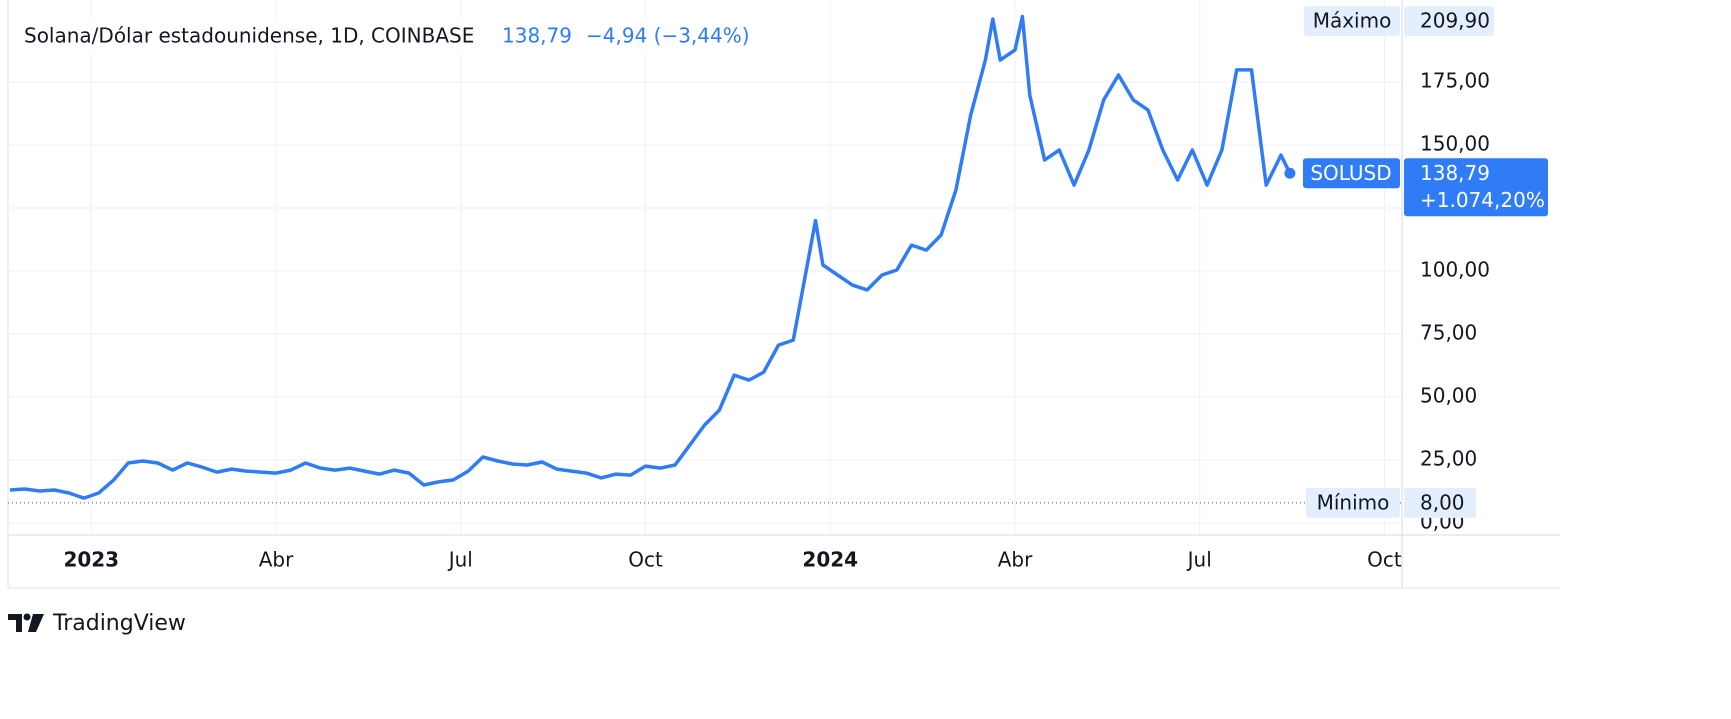 The width and height of the screenshot is (1731, 719). I want to click on logo, so click(26, 622).